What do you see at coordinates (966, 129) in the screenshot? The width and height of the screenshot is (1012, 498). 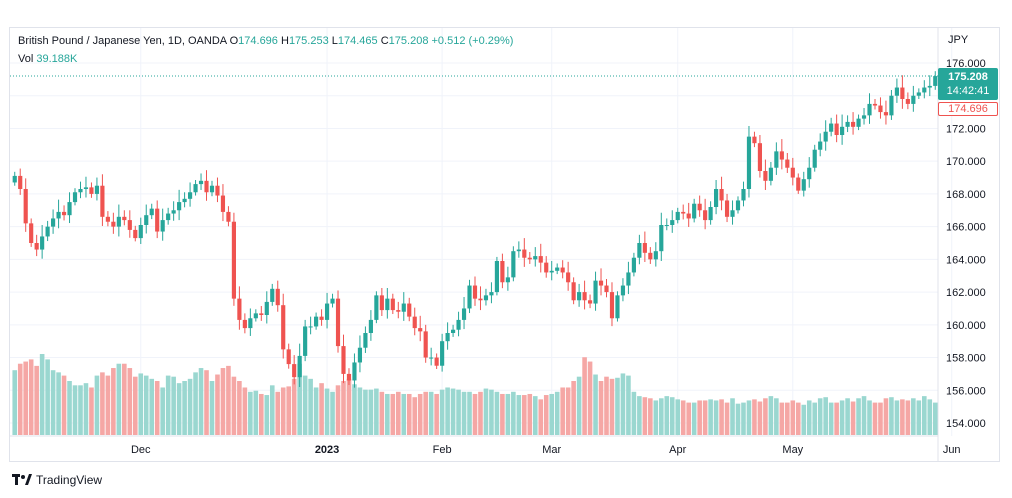 I see `y-tick-label: 172.000` at bounding box center [966, 129].